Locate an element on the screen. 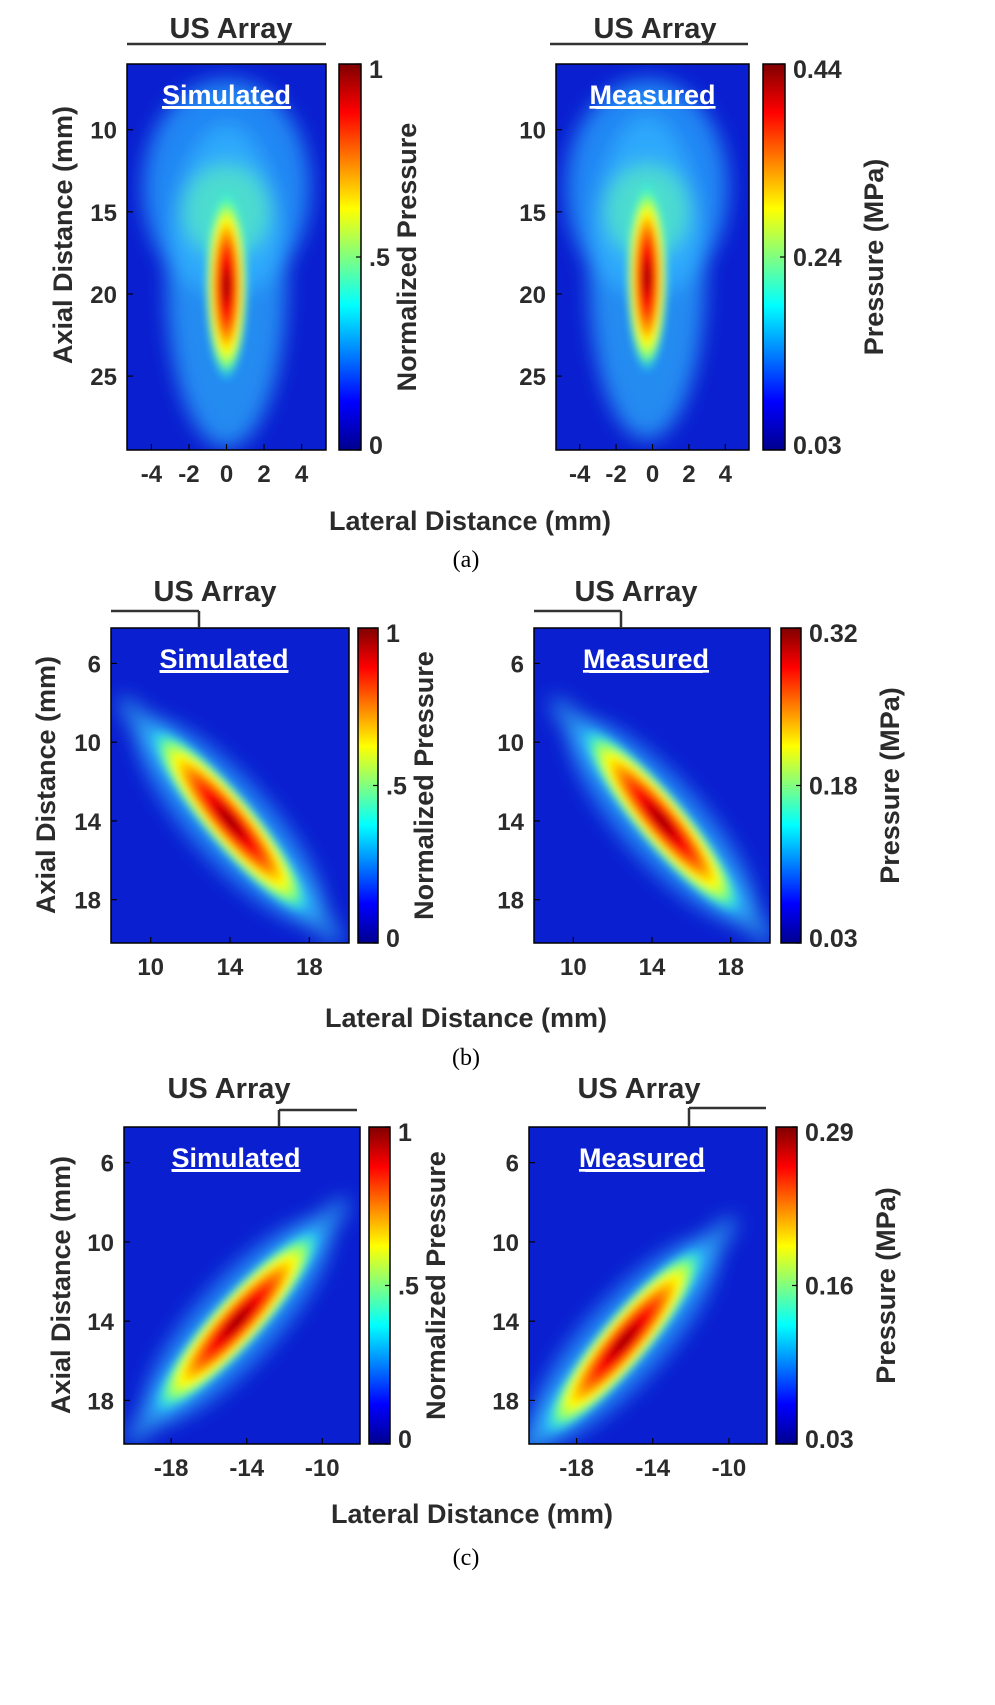  colorbar-tick-label: 0.32 is located at coordinates (833, 634).